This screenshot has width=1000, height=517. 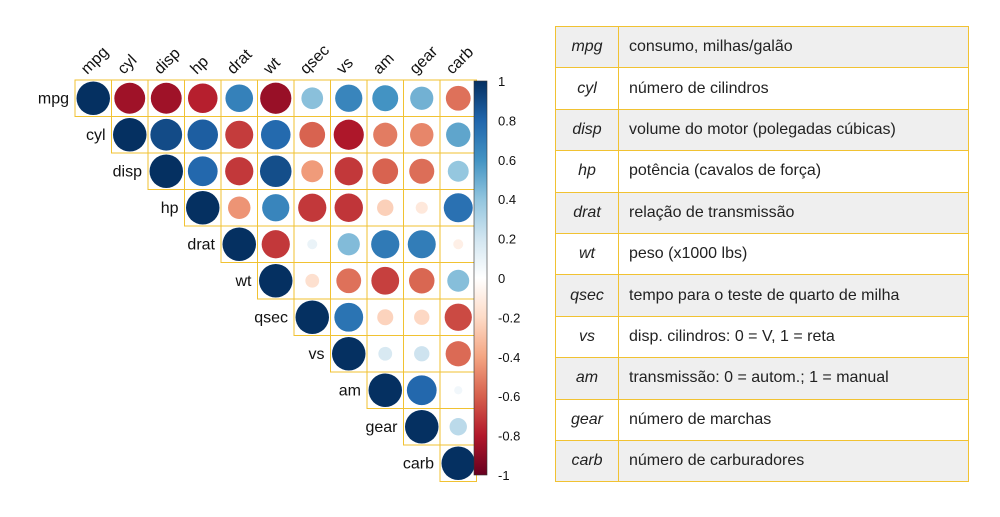 What do you see at coordinates (587, 461) in the screenshot?
I see `legend-variable: carb` at bounding box center [587, 461].